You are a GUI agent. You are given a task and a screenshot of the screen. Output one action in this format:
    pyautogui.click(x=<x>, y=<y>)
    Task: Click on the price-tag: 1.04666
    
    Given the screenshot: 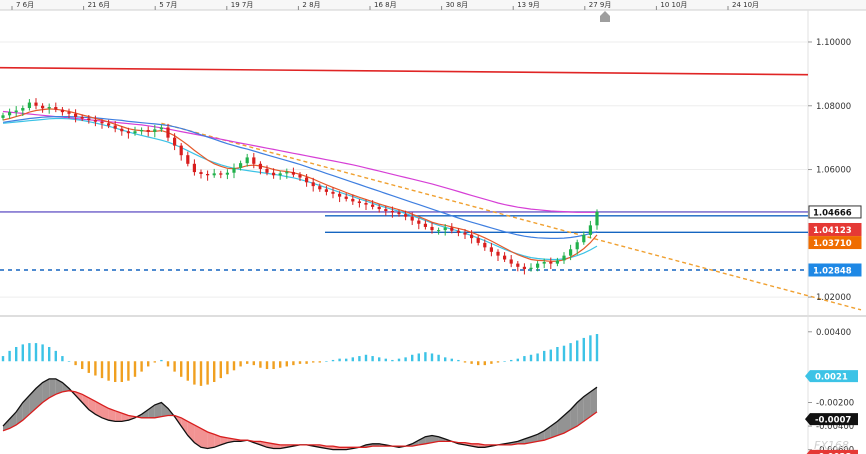 What is the action you would take?
    pyautogui.click(x=835, y=212)
    